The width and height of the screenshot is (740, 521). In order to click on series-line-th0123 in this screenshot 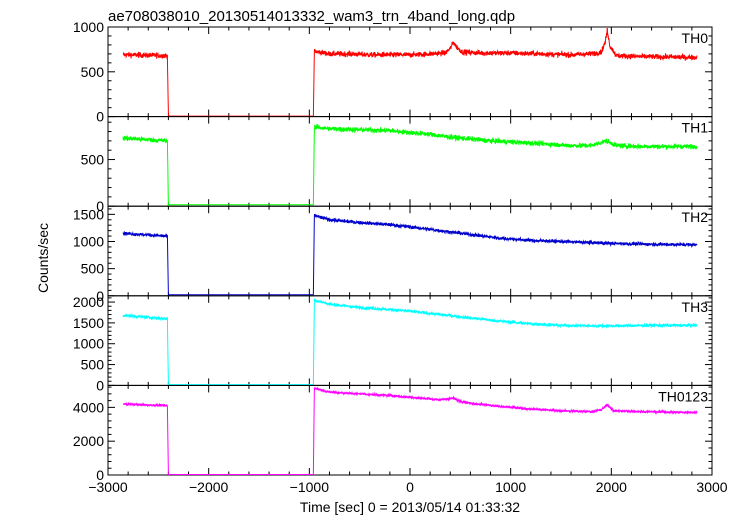, I will do `click(410, 430)`.